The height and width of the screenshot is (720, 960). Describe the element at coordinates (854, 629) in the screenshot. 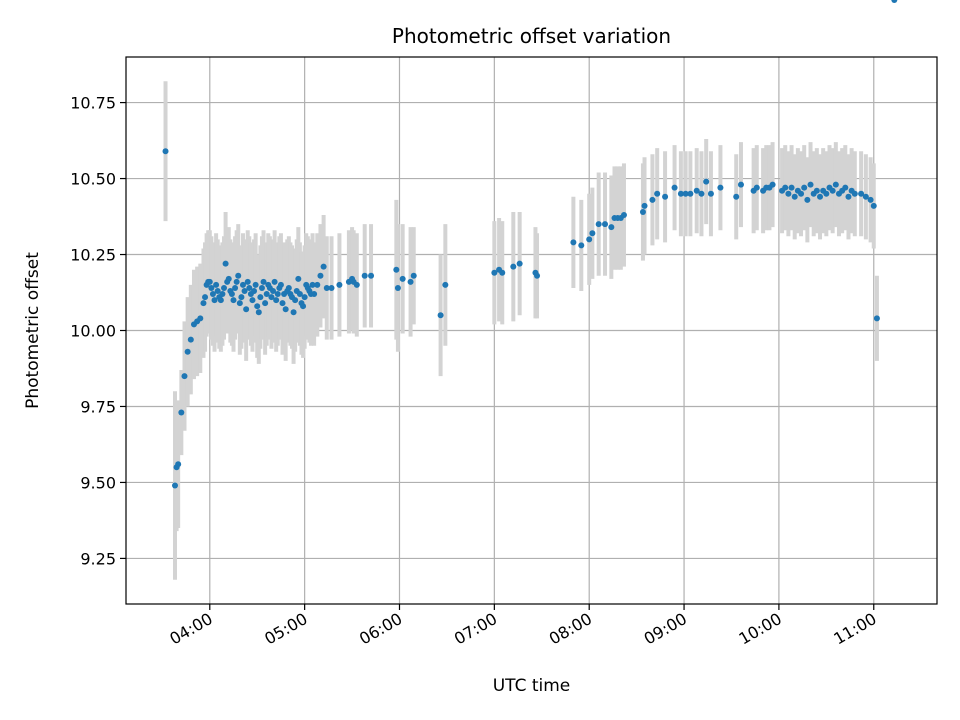

I see `x-tick-label: 11:00` at that location.